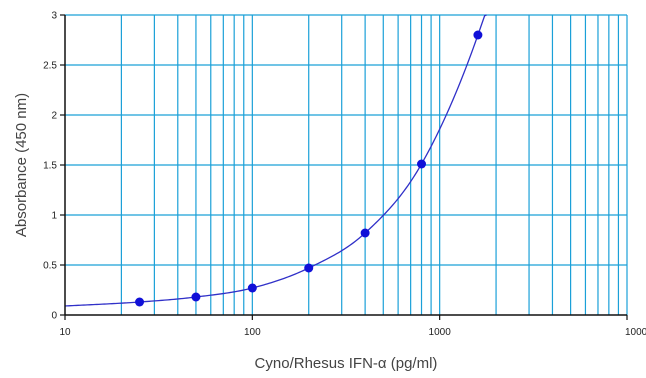 The height and width of the screenshot is (378, 646). I want to click on y-tick-label: 0, so click(54, 316).